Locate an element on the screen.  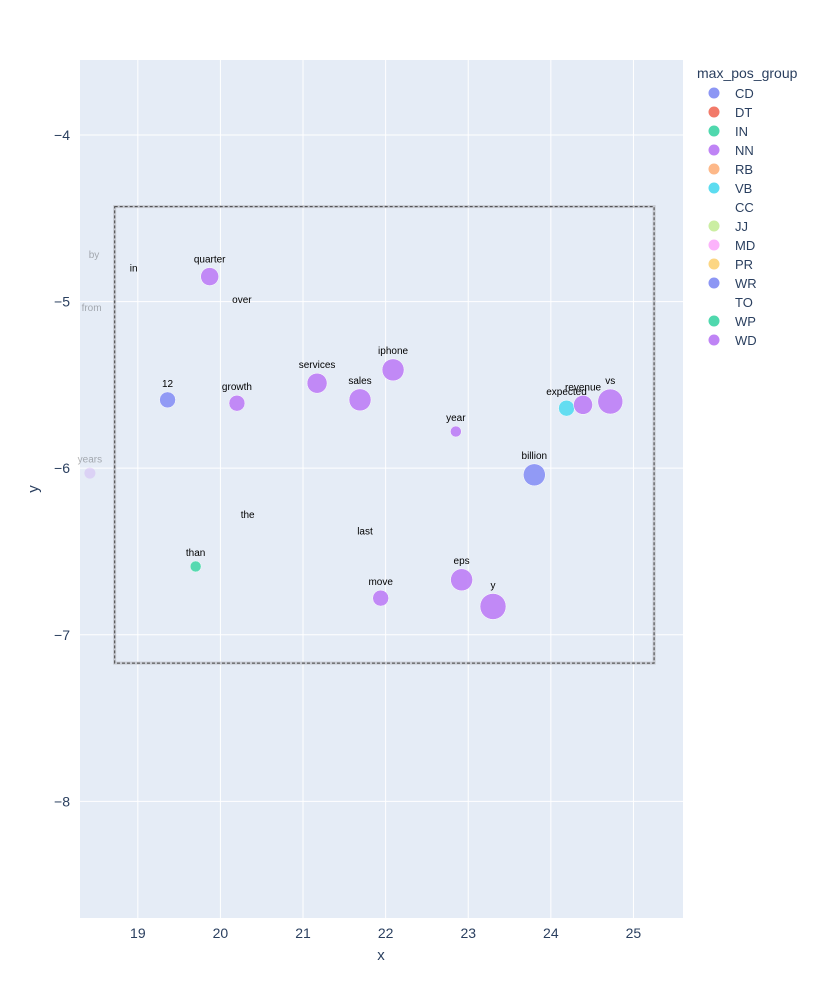
legend-item: CD is located at coordinates (731, 93).